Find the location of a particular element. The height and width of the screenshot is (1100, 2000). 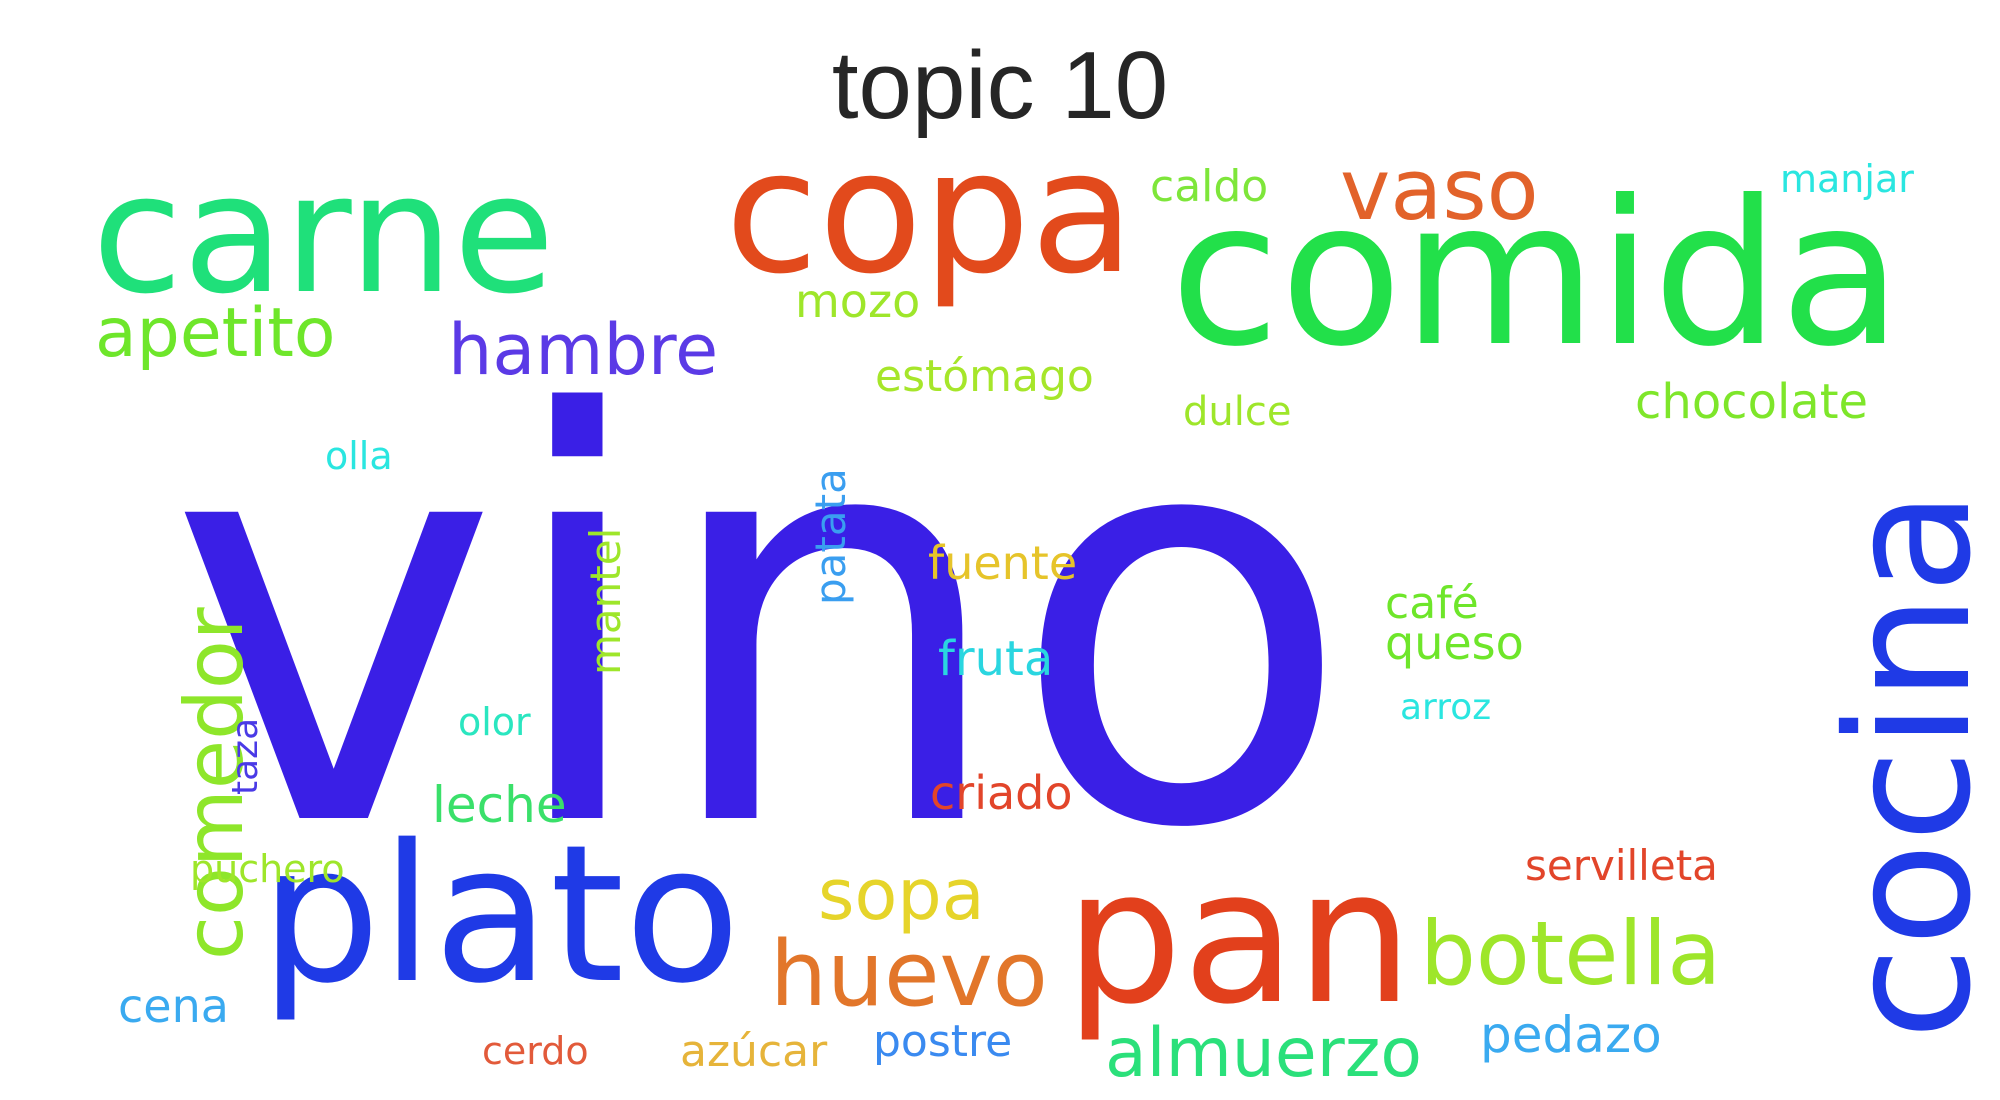

word-caldo: caldo is located at coordinates (1209, 186).